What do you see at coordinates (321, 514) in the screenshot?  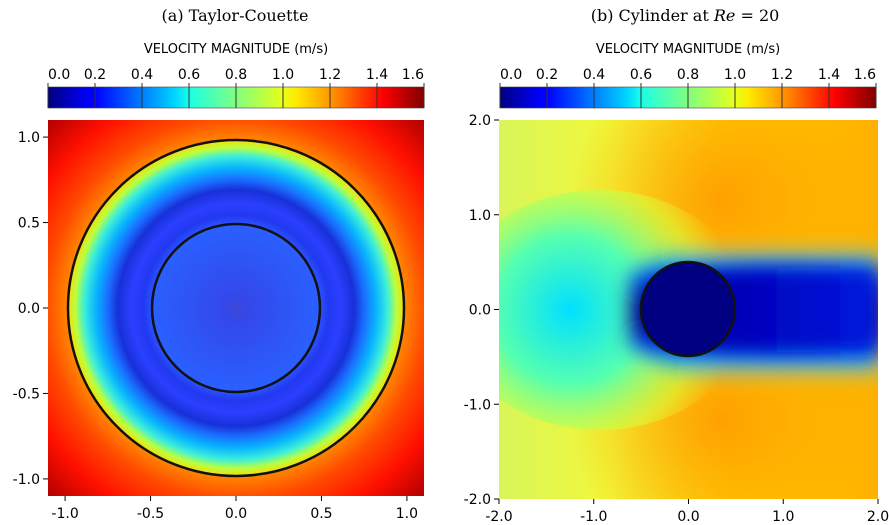 I see `panel-a-x-tick-label: 0.5` at bounding box center [321, 514].